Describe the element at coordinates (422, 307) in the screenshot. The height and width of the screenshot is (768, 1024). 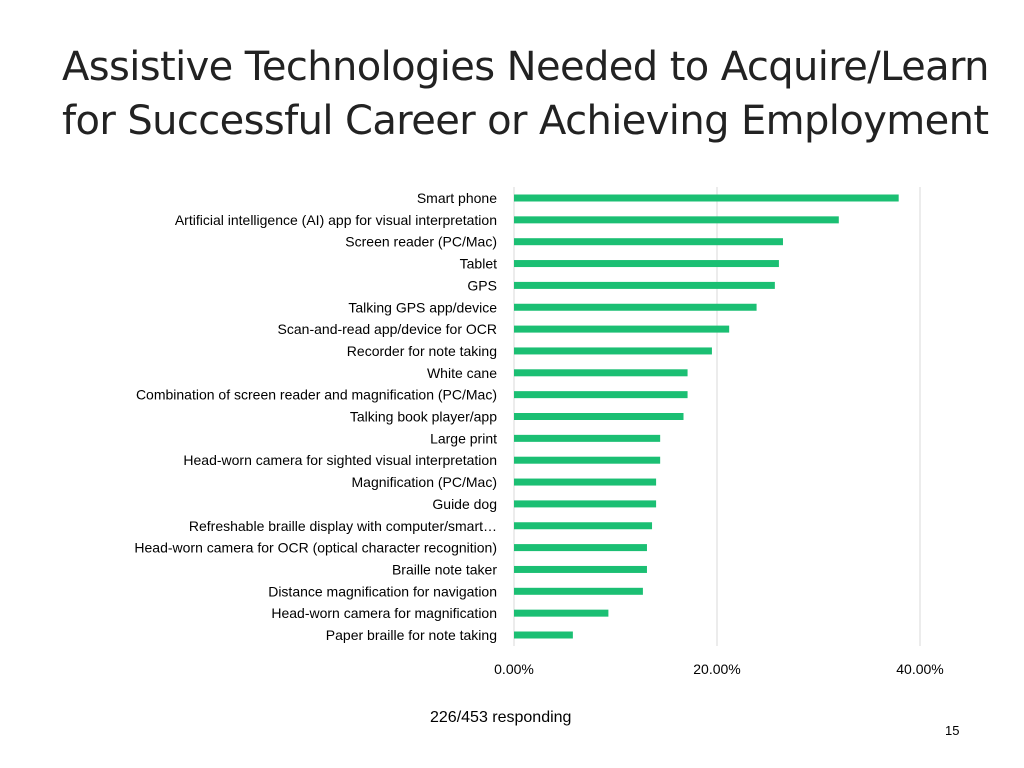
I see `category-label: Talking GPS app/device` at that location.